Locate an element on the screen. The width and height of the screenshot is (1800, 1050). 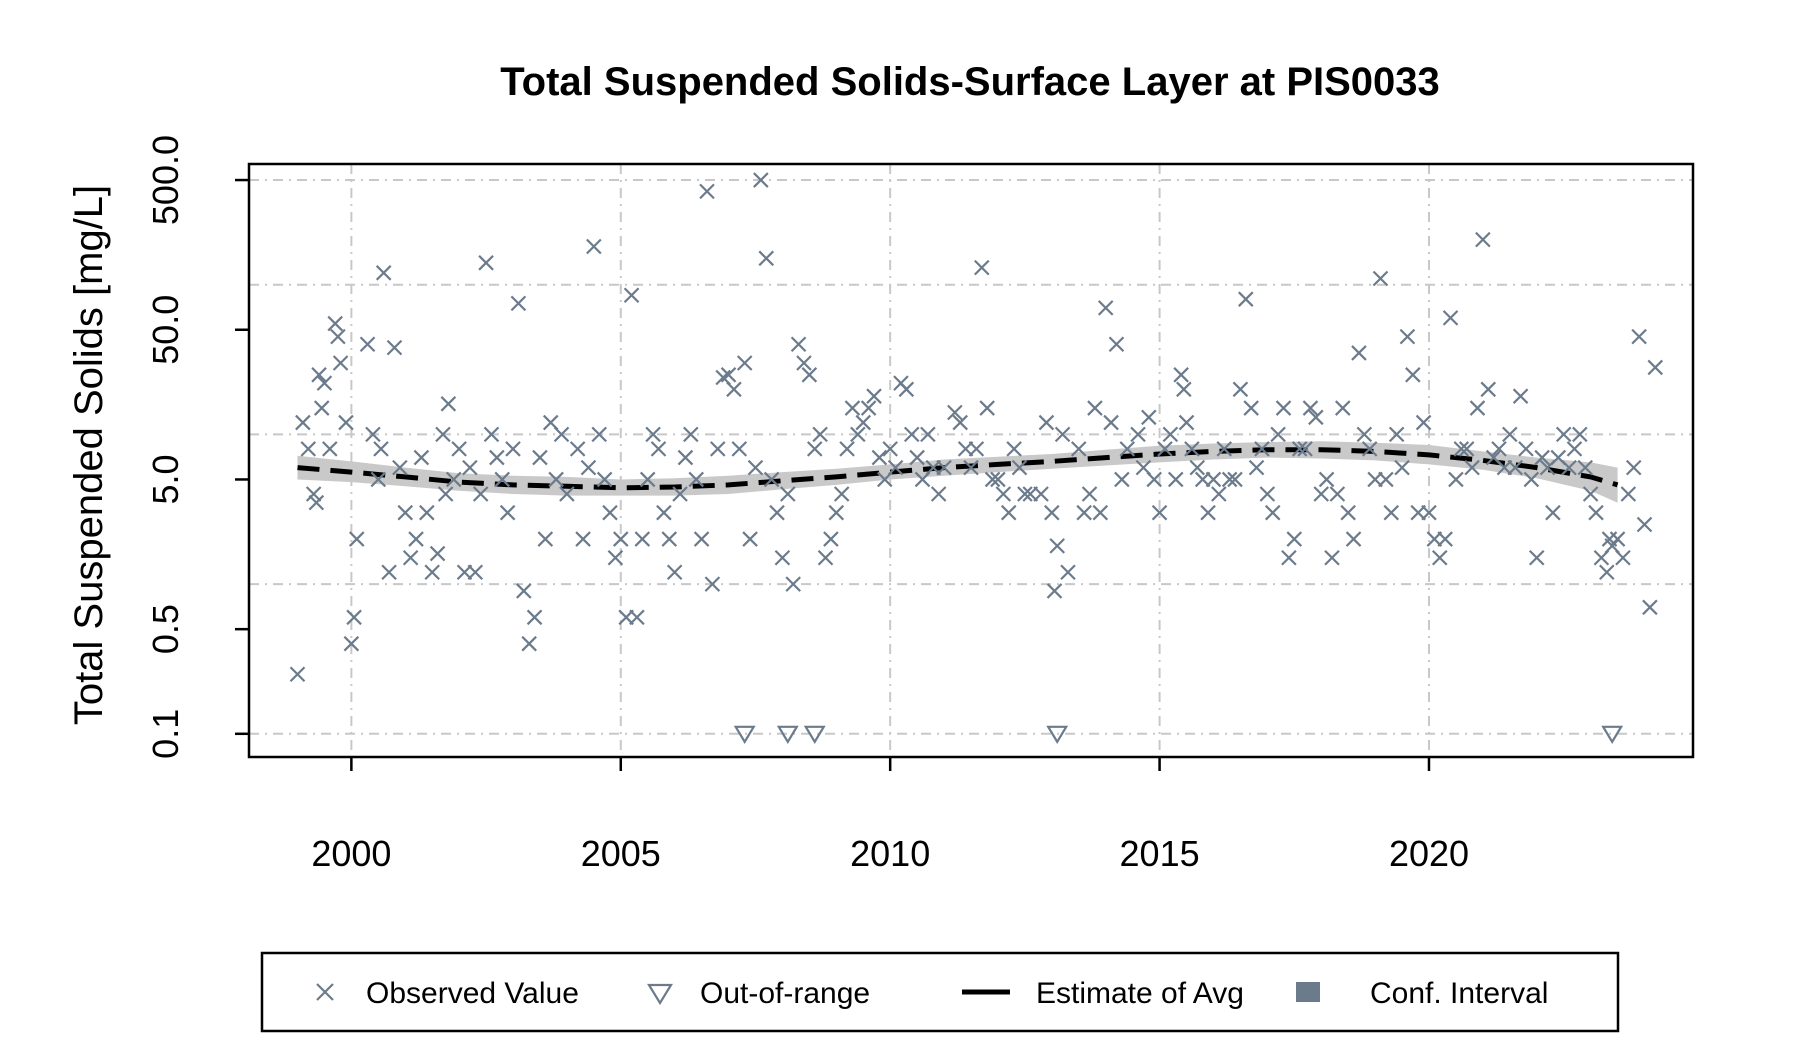
x-axis: 2000 2005 2010 2015 2020 is located at coordinates (890, 815).